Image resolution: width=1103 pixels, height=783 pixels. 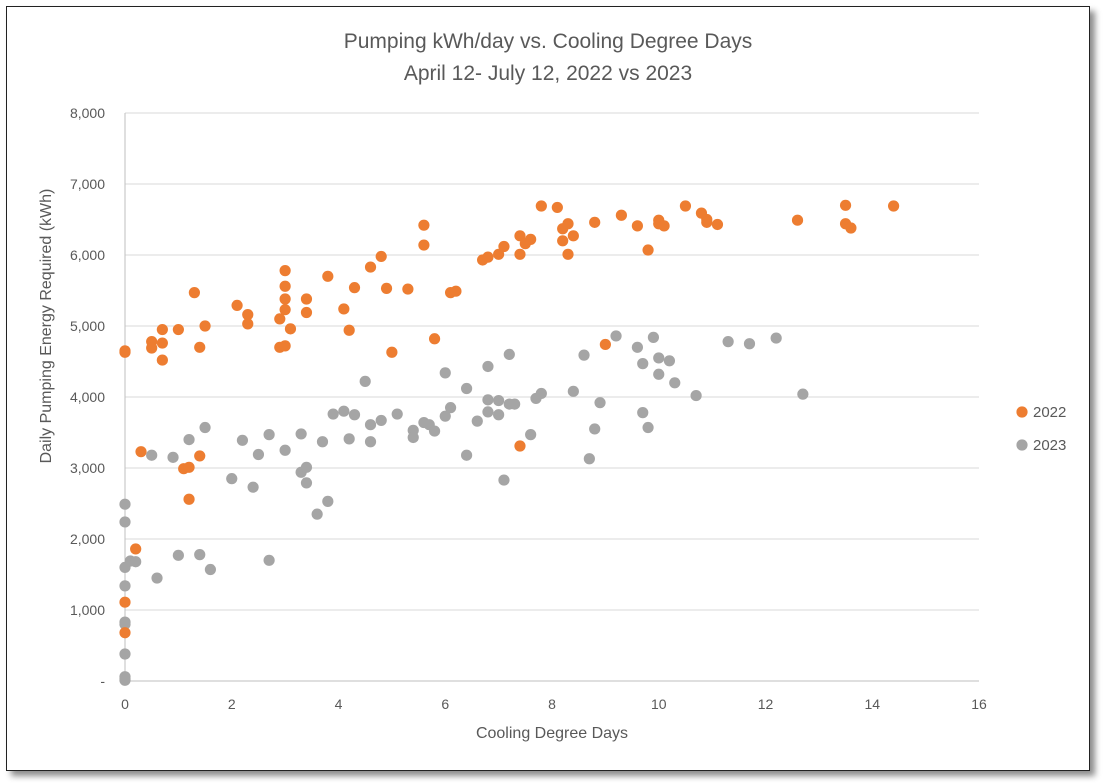 I want to click on x-tick-label: 8, so click(x=552, y=704).